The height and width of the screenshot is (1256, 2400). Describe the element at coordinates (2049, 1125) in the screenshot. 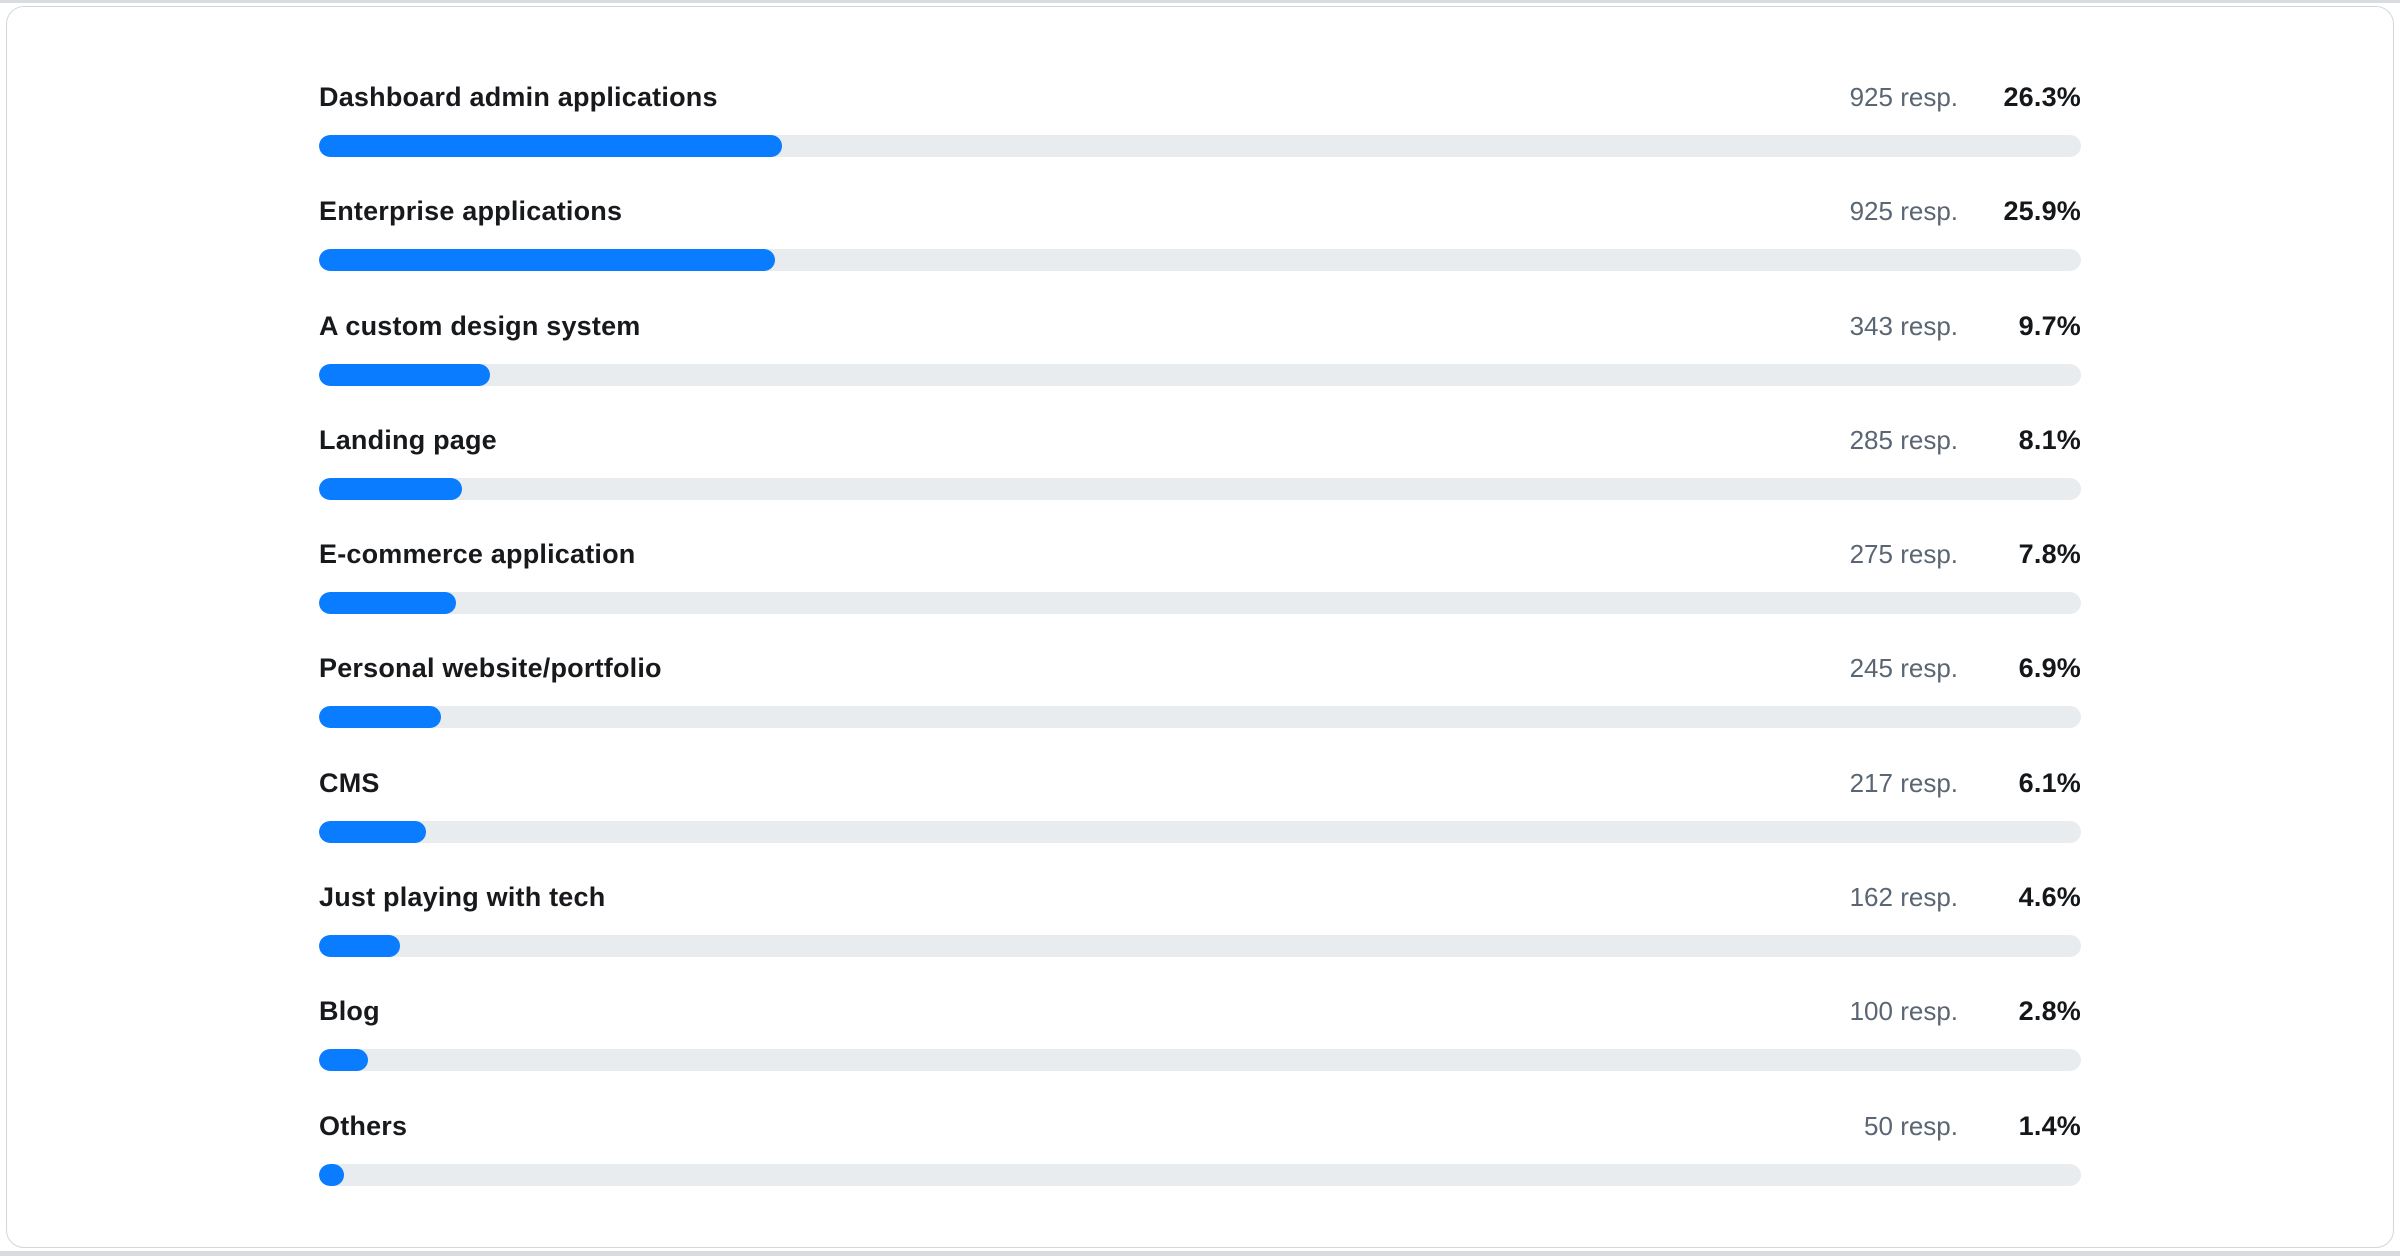

I see `percentage-value: 1.4%` at that location.